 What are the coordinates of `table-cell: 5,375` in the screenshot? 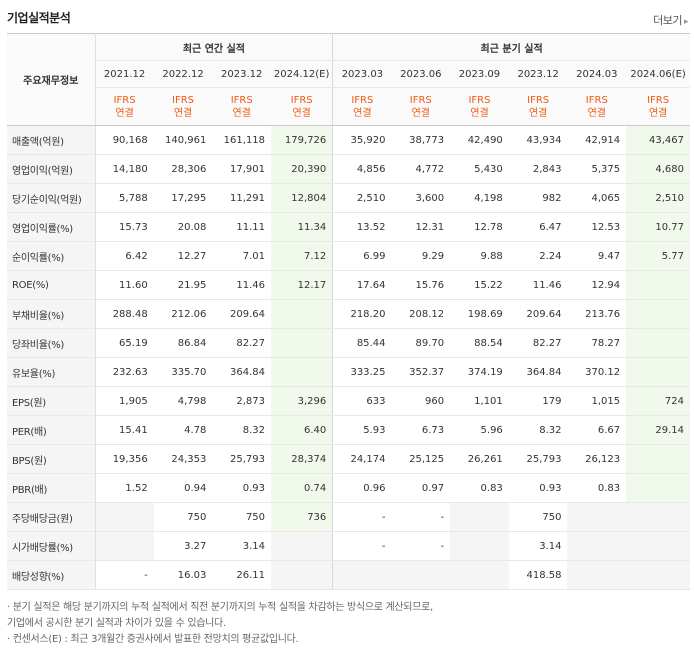 It's located at (597, 169).